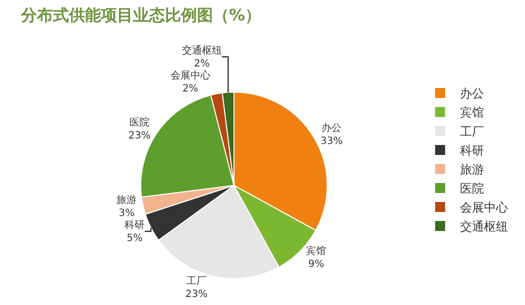  What do you see at coordinates (484, 227) in the screenshot?
I see `legend-label: 交通枢纽` at bounding box center [484, 227].